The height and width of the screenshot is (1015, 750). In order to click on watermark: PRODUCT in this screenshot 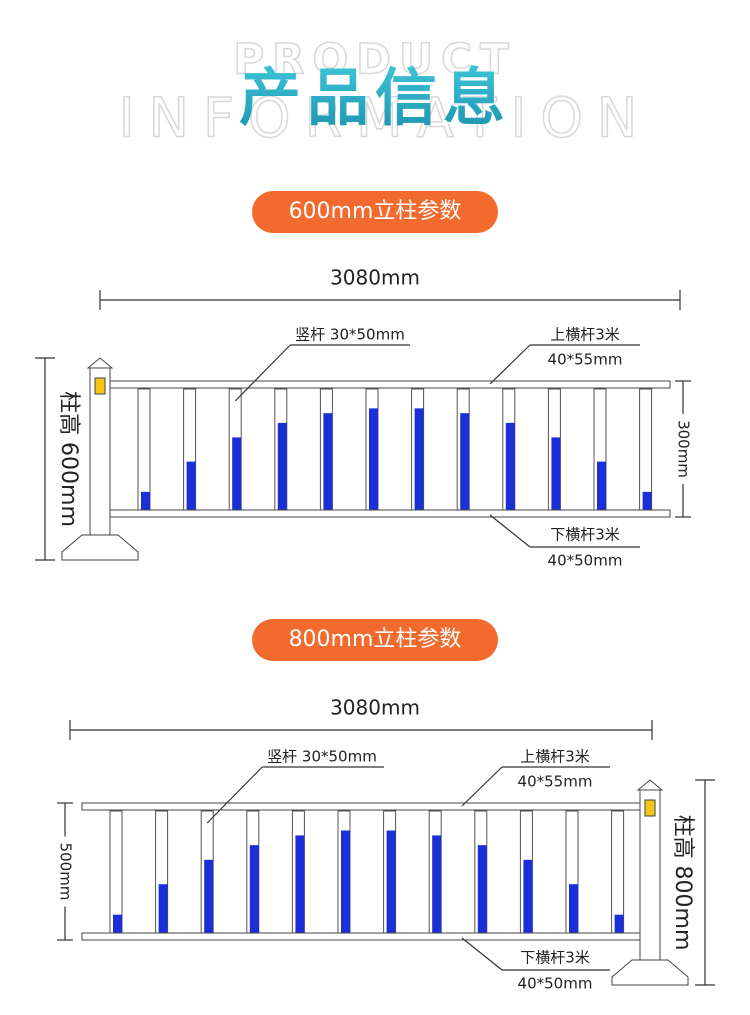, I will do `click(374, 59)`.